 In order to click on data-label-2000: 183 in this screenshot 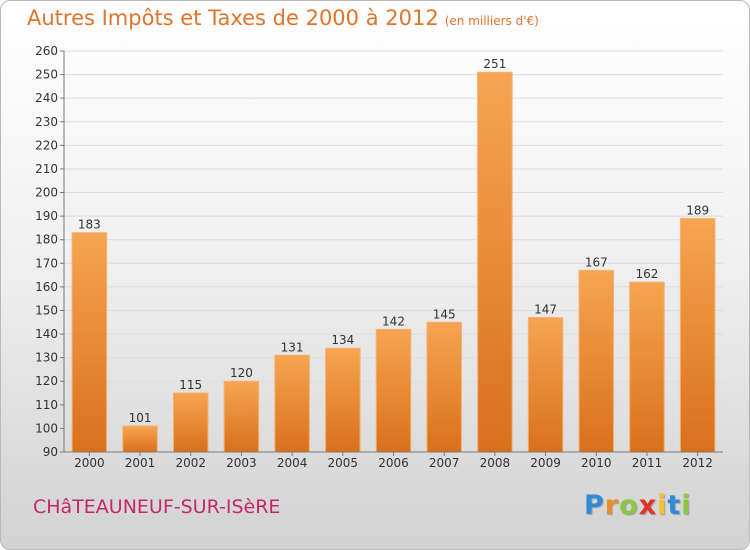, I will do `click(89, 225)`.